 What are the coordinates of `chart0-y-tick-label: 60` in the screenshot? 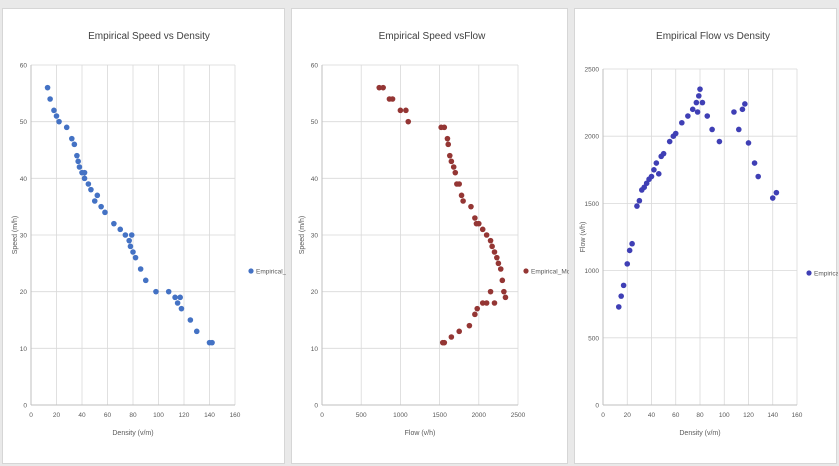 It's located at (24, 66).